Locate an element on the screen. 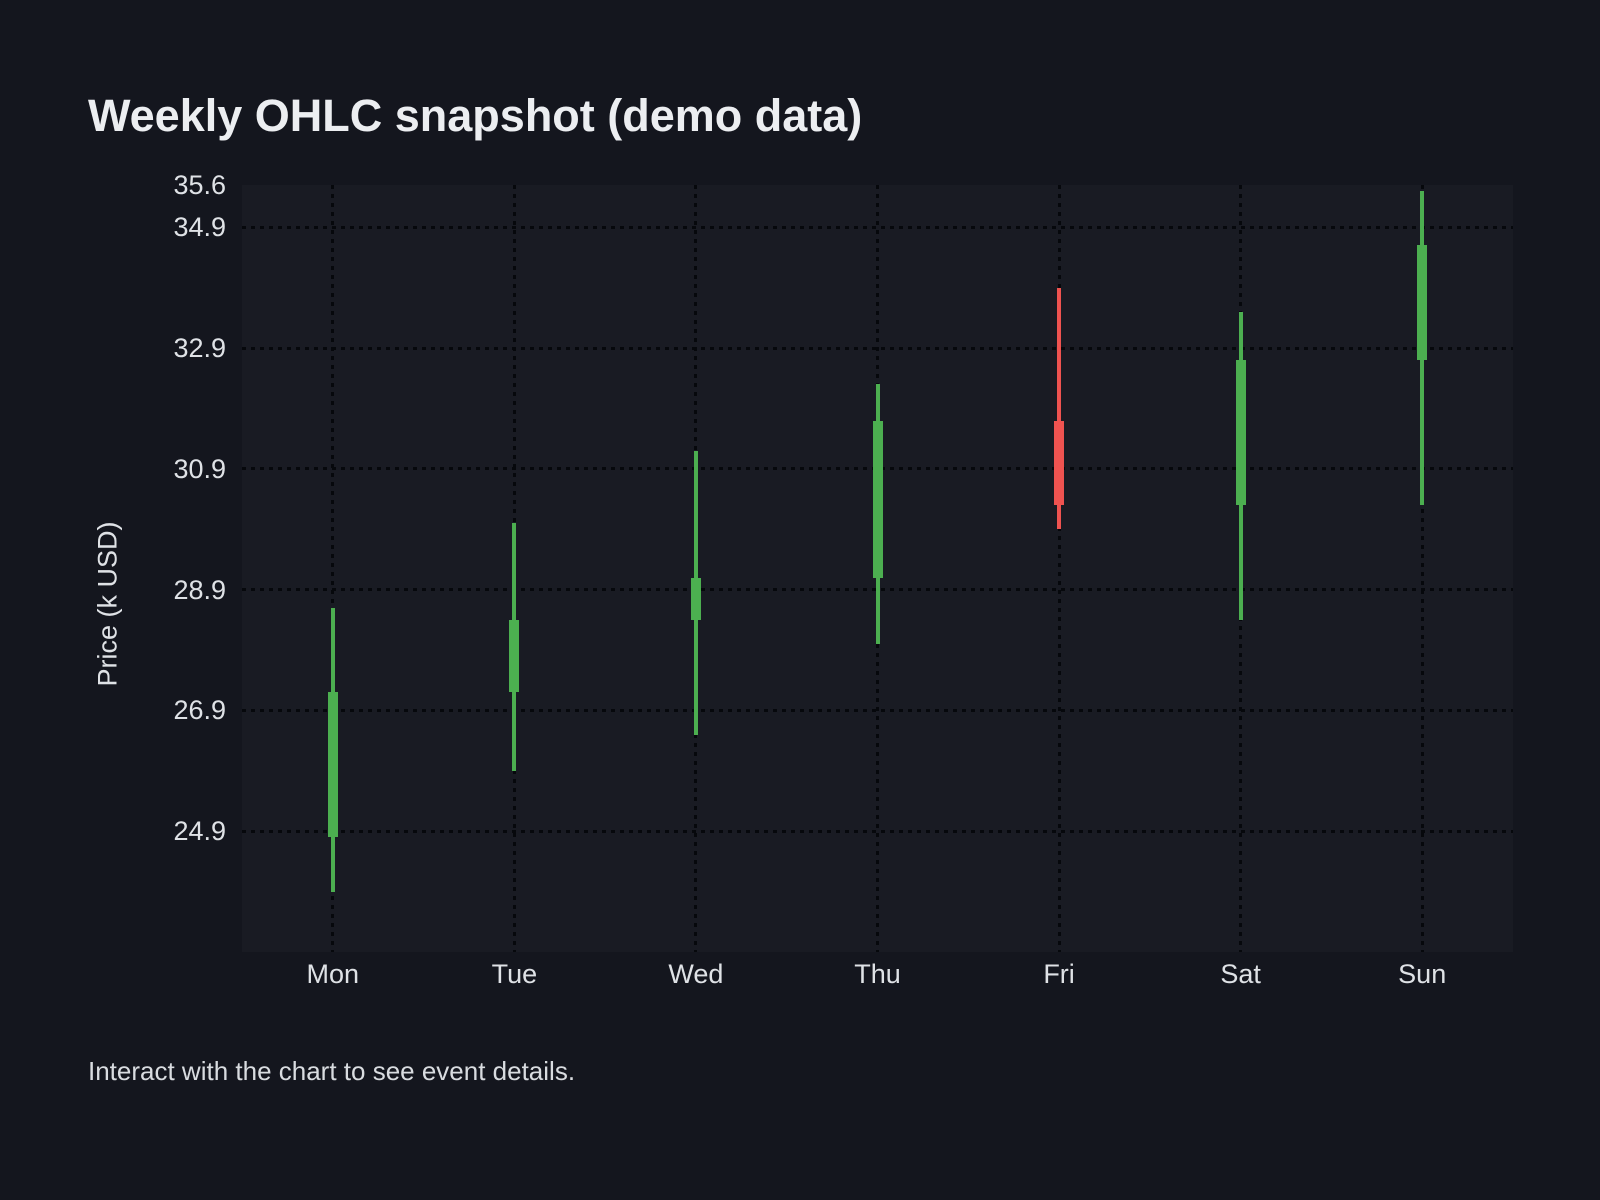  x-tick-label: Thu is located at coordinates (877, 974).